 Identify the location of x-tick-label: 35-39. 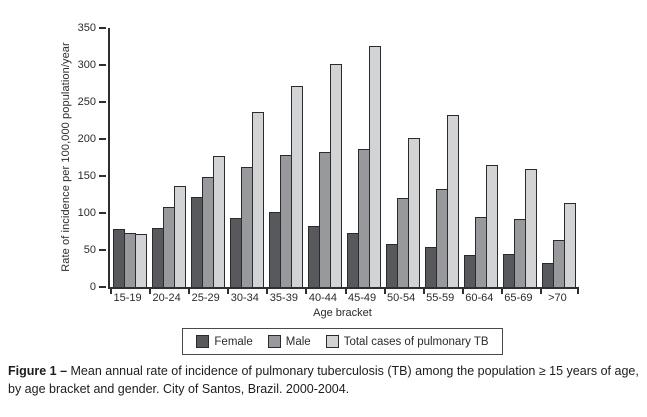
(283, 298).